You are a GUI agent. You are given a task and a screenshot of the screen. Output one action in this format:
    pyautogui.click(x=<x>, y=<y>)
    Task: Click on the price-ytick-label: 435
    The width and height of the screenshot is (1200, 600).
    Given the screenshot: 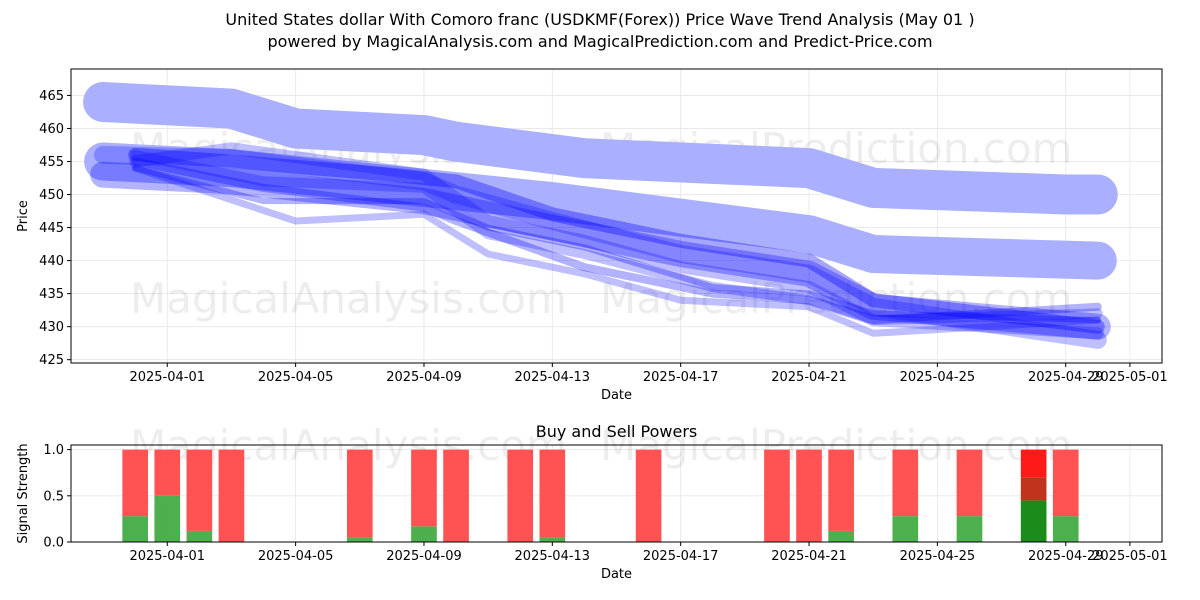 What is the action you would take?
    pyautogui.click(x=51, y=294)
    